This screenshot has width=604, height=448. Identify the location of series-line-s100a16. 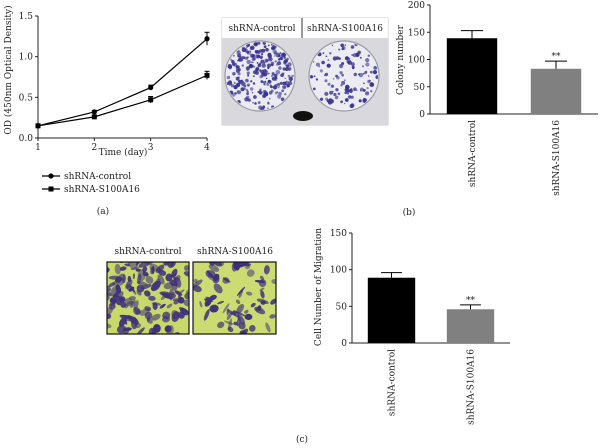
(122, 100).